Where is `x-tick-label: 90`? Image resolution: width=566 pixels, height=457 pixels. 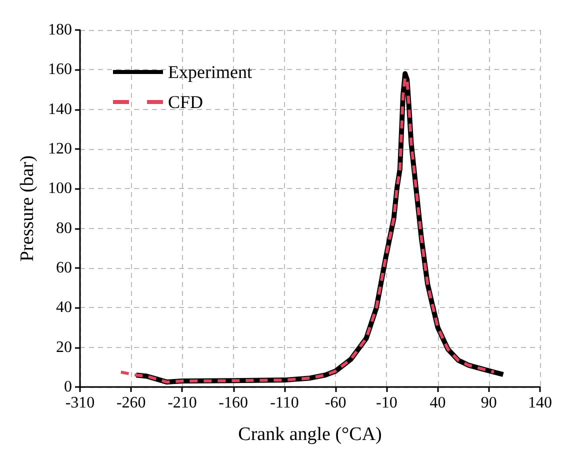
x-tick-label: 90 is located at coordinates (488, 403).